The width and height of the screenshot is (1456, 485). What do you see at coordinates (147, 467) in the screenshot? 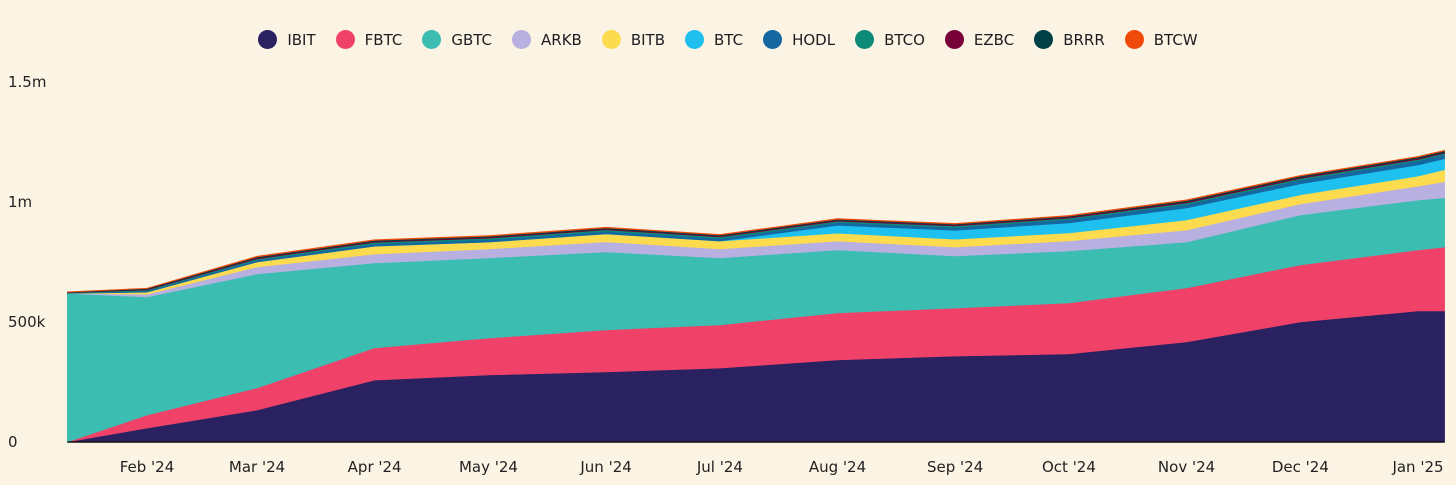
I see `x-tick-label: Feb '24` at bounding box center [147, 467].